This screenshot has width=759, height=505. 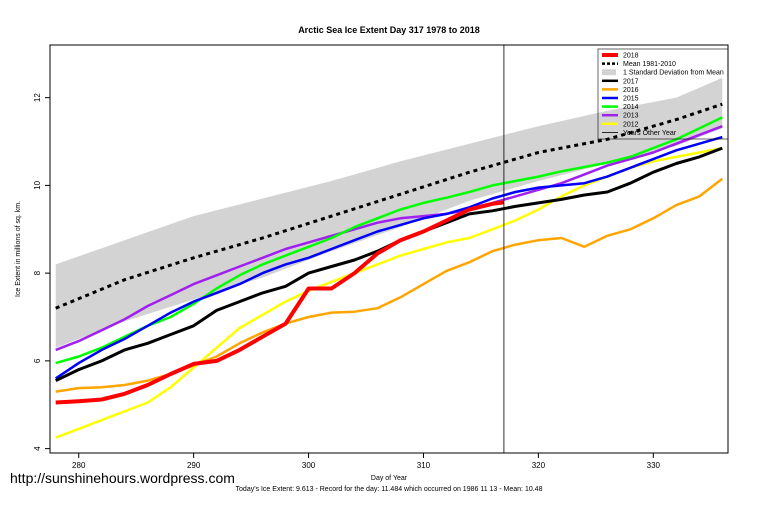 What do you see at coordinates (309, 465) in the screenshot?
I see `x-tick-label: 300` at bounding box center [309, 465].